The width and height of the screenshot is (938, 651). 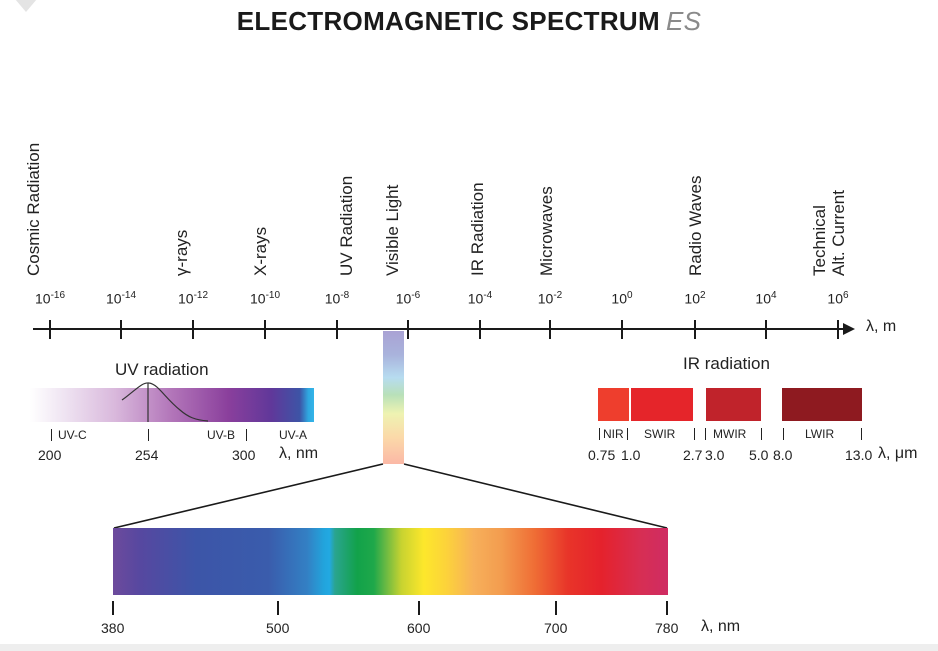 I want to click on title-main: ELECTROMAGNETIC SPECTRUM, so click(x=448, y=21).